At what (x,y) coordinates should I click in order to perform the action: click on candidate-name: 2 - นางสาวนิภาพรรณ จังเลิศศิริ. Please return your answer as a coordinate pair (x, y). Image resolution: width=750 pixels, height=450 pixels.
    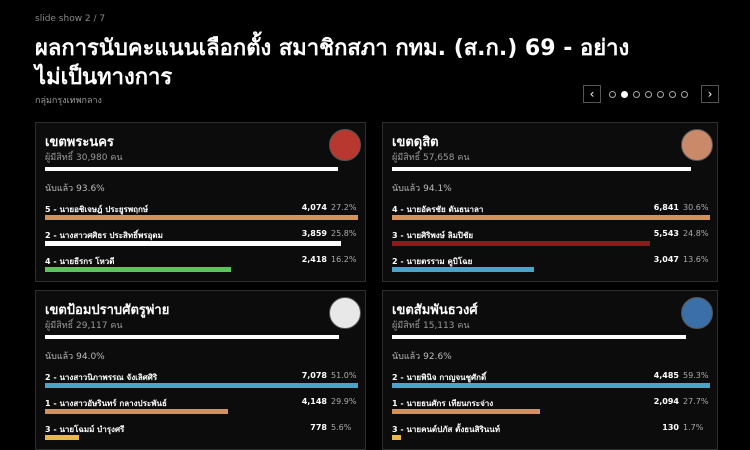
    Looking at the image, I should click on (101, 377).